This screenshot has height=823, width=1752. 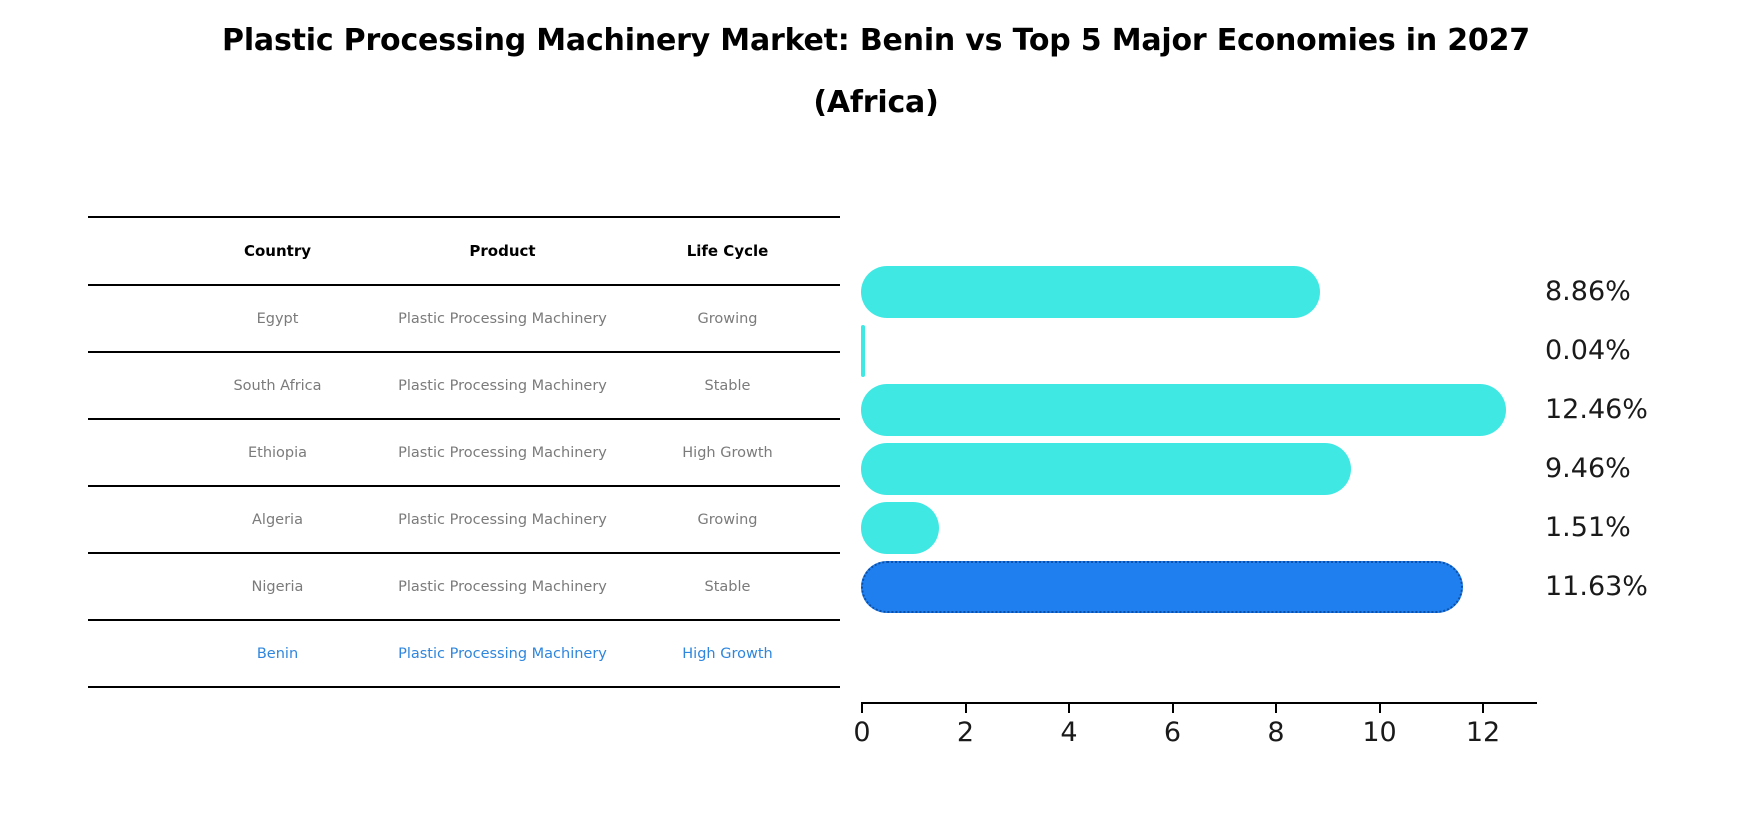 I want to click on x-tick-label: 0, so click(x=862, y=732).